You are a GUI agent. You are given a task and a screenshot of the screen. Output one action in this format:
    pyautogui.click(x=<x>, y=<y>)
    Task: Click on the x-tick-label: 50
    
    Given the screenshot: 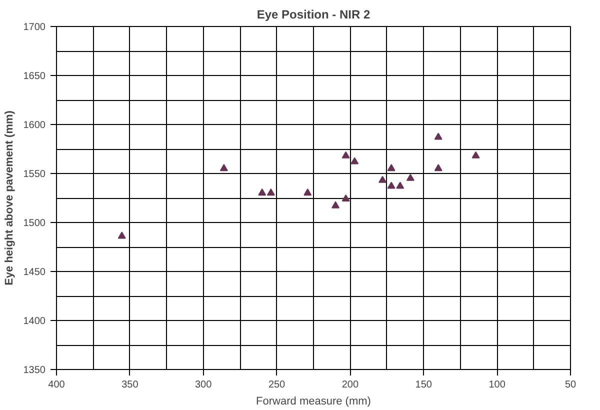 What is the action you would take?
    pyautogui.click(x=570, y=385)
    